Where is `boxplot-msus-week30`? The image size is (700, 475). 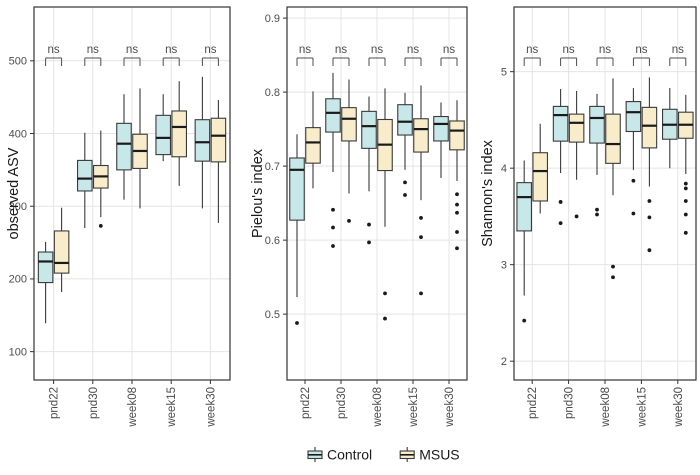 boxplot-msus-week30 is located at coordinates (218, 161).